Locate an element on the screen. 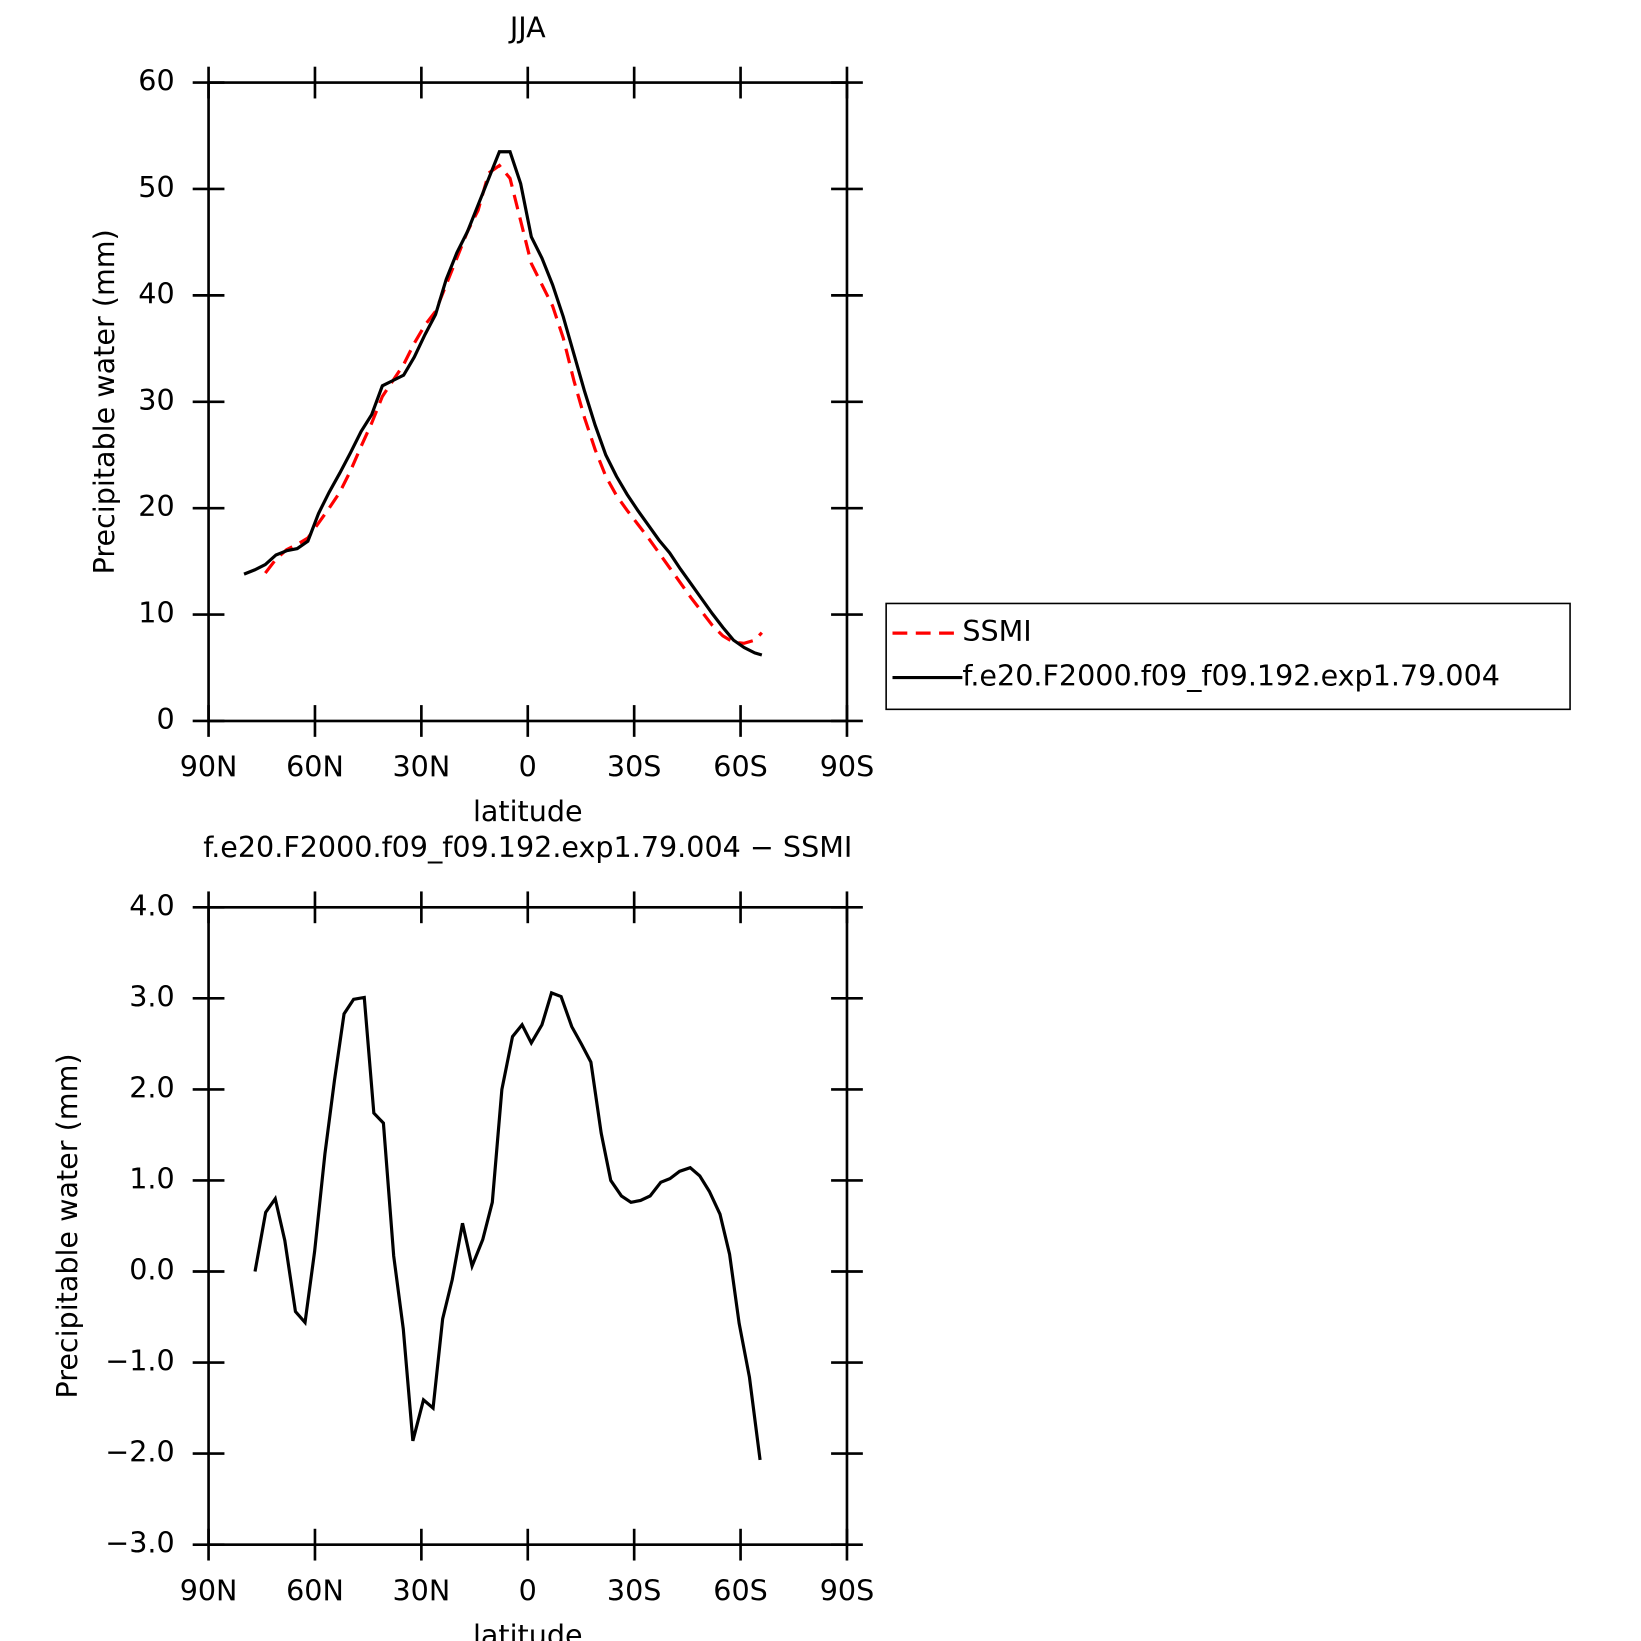 Image resolution: width=1641 pixels, height=1641 pixels. legend-box is located at coordinates (1228, 656).